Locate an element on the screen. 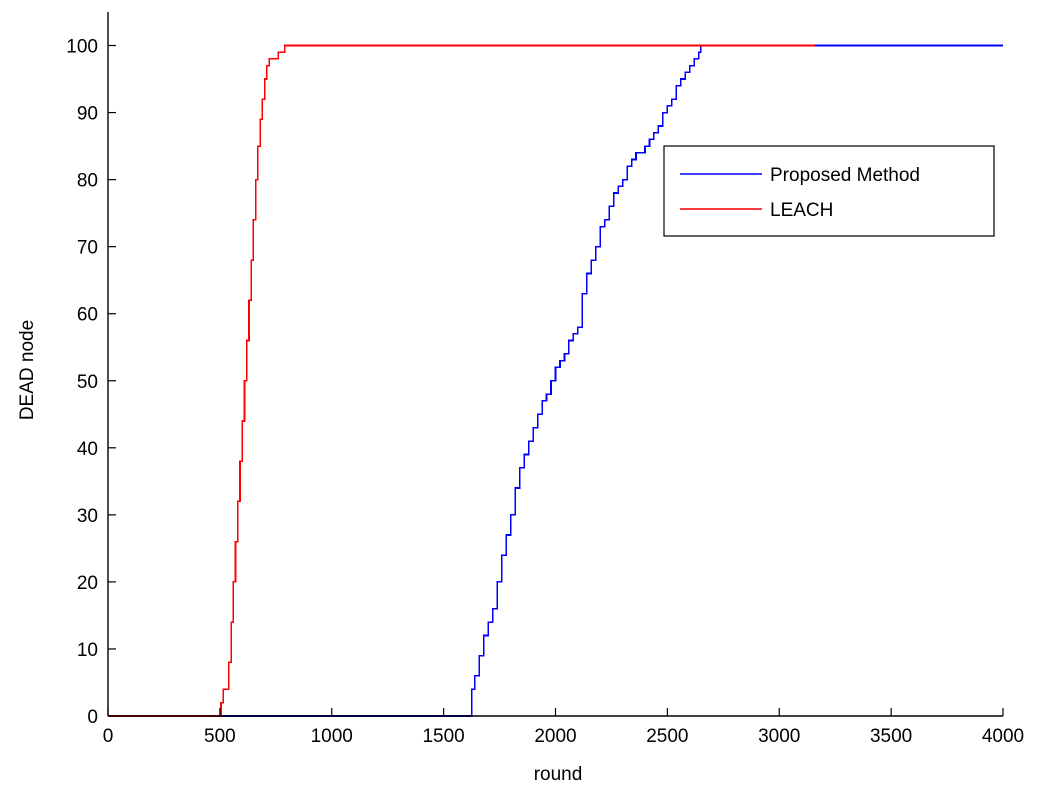 The image size is (1039, 789). y-tick-label: 30 is located at coordinates (87, 516).